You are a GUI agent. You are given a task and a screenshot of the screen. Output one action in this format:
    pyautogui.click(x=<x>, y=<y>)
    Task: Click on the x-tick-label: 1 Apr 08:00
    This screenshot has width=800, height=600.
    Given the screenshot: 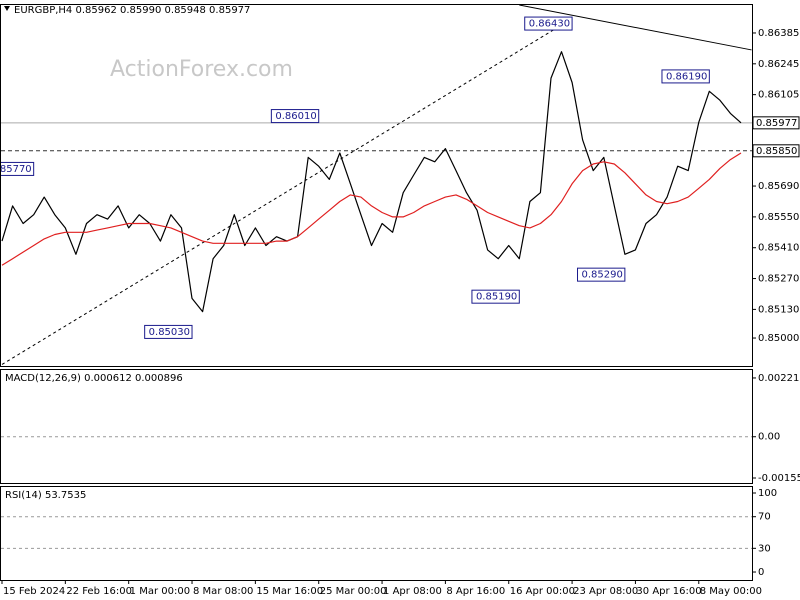 What is the action you would take?
    pyautogui.click(x=412, y=591)
    